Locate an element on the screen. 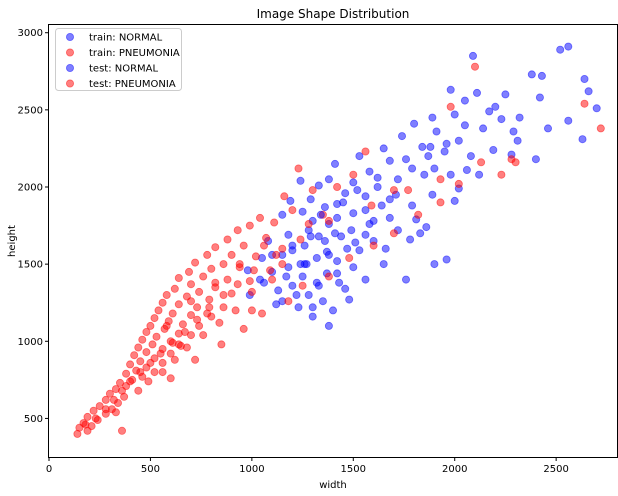  x-tick-label-4: 2000 is located at coordinates (454, 469).